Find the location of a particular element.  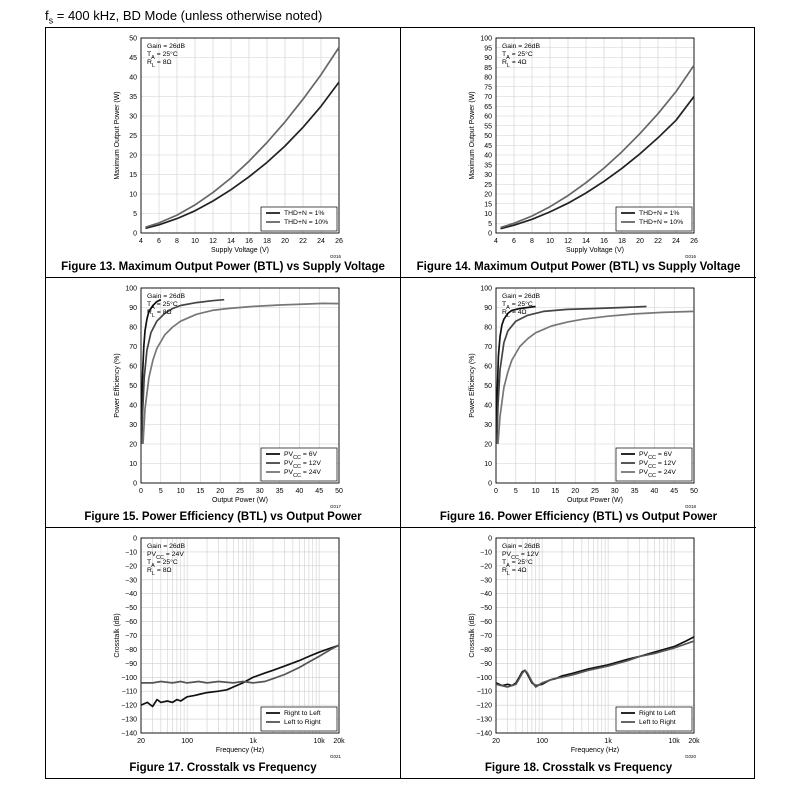

x-tick-label: 20k is located at coordinates (694, 741).